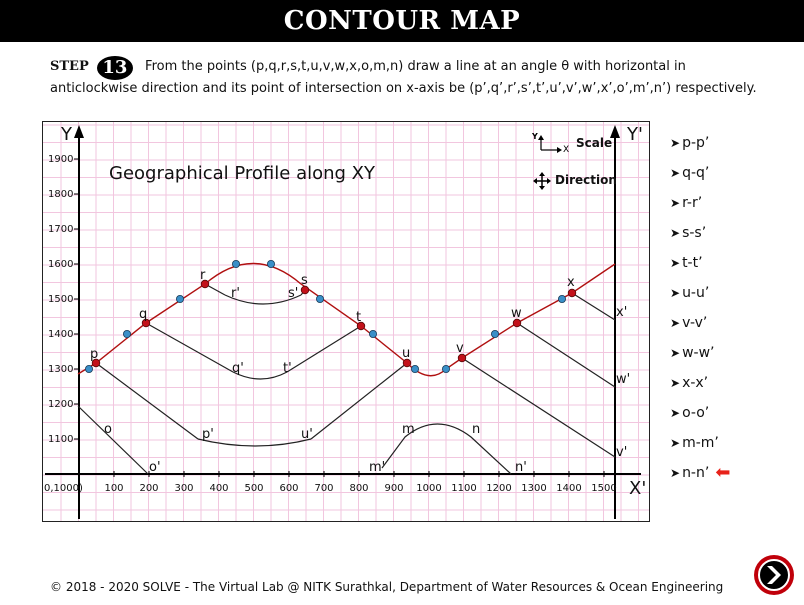 The image size is (804, 605). I want to click on label-m-prime: m', so click(377, 467).